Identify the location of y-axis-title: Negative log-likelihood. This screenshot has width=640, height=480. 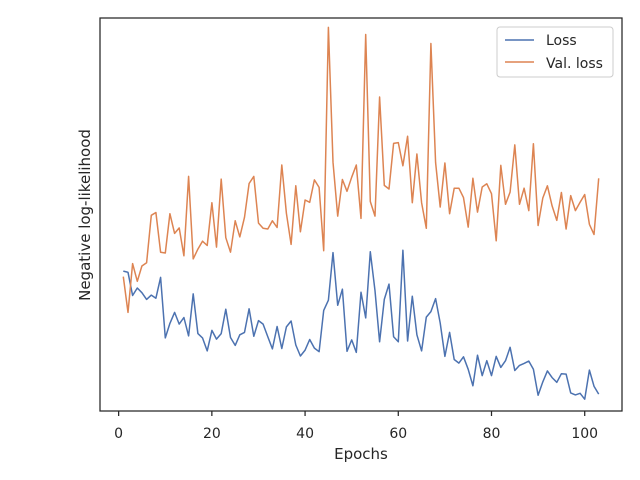
(85, 215).